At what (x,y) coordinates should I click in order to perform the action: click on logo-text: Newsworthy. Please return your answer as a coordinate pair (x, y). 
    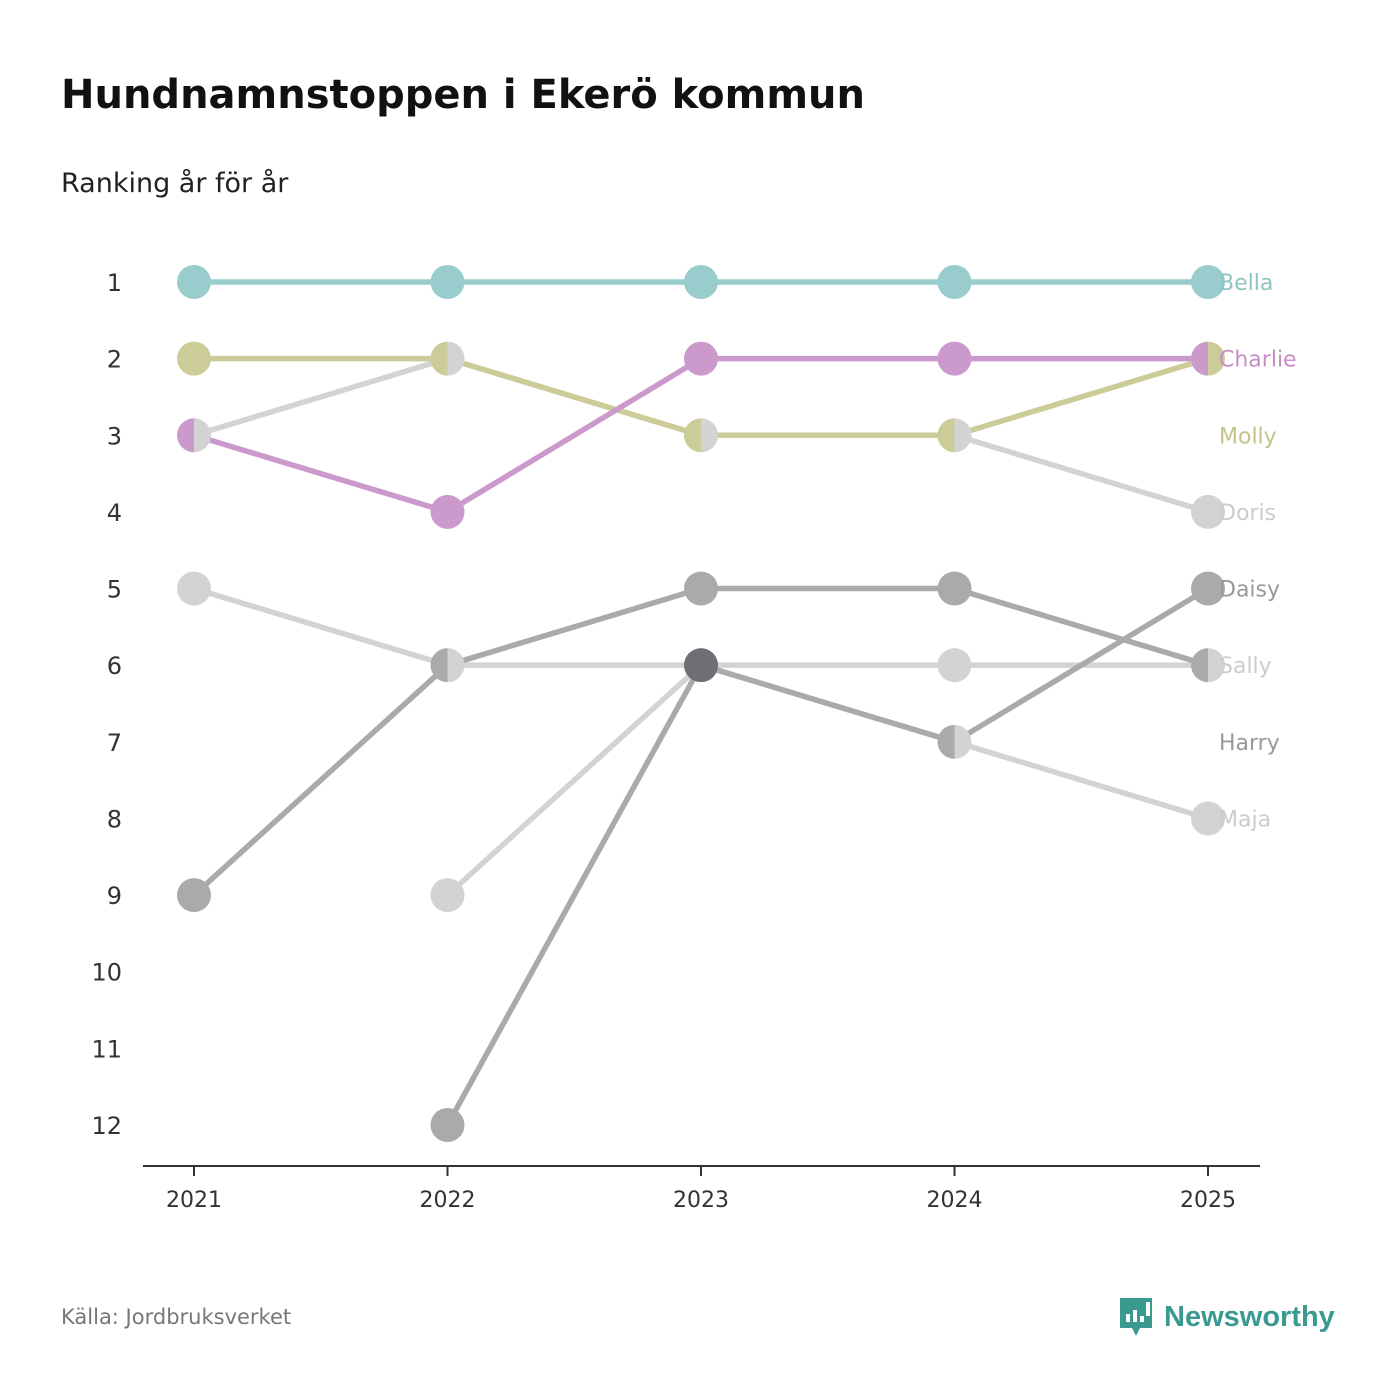
    Looking at the image, I should click on (1249, 1316).